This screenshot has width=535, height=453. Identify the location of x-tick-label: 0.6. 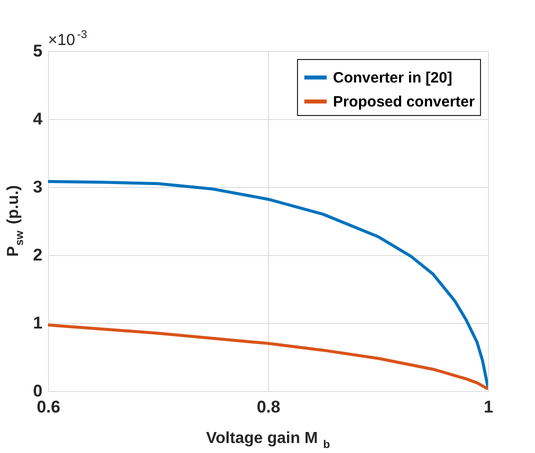
(48, 407).